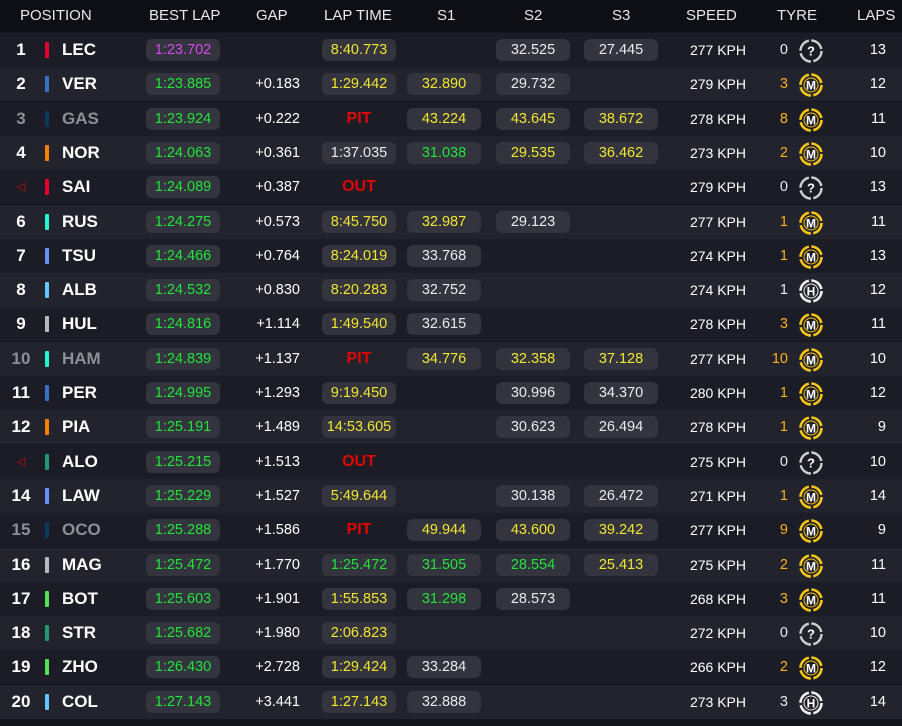 Image resolution: width=902 pixels, height=726 pixels. What do you see at coordinates (81, 530) in the screenshot?
I see `driver-code: OCO` at bounding box center [81, 530].